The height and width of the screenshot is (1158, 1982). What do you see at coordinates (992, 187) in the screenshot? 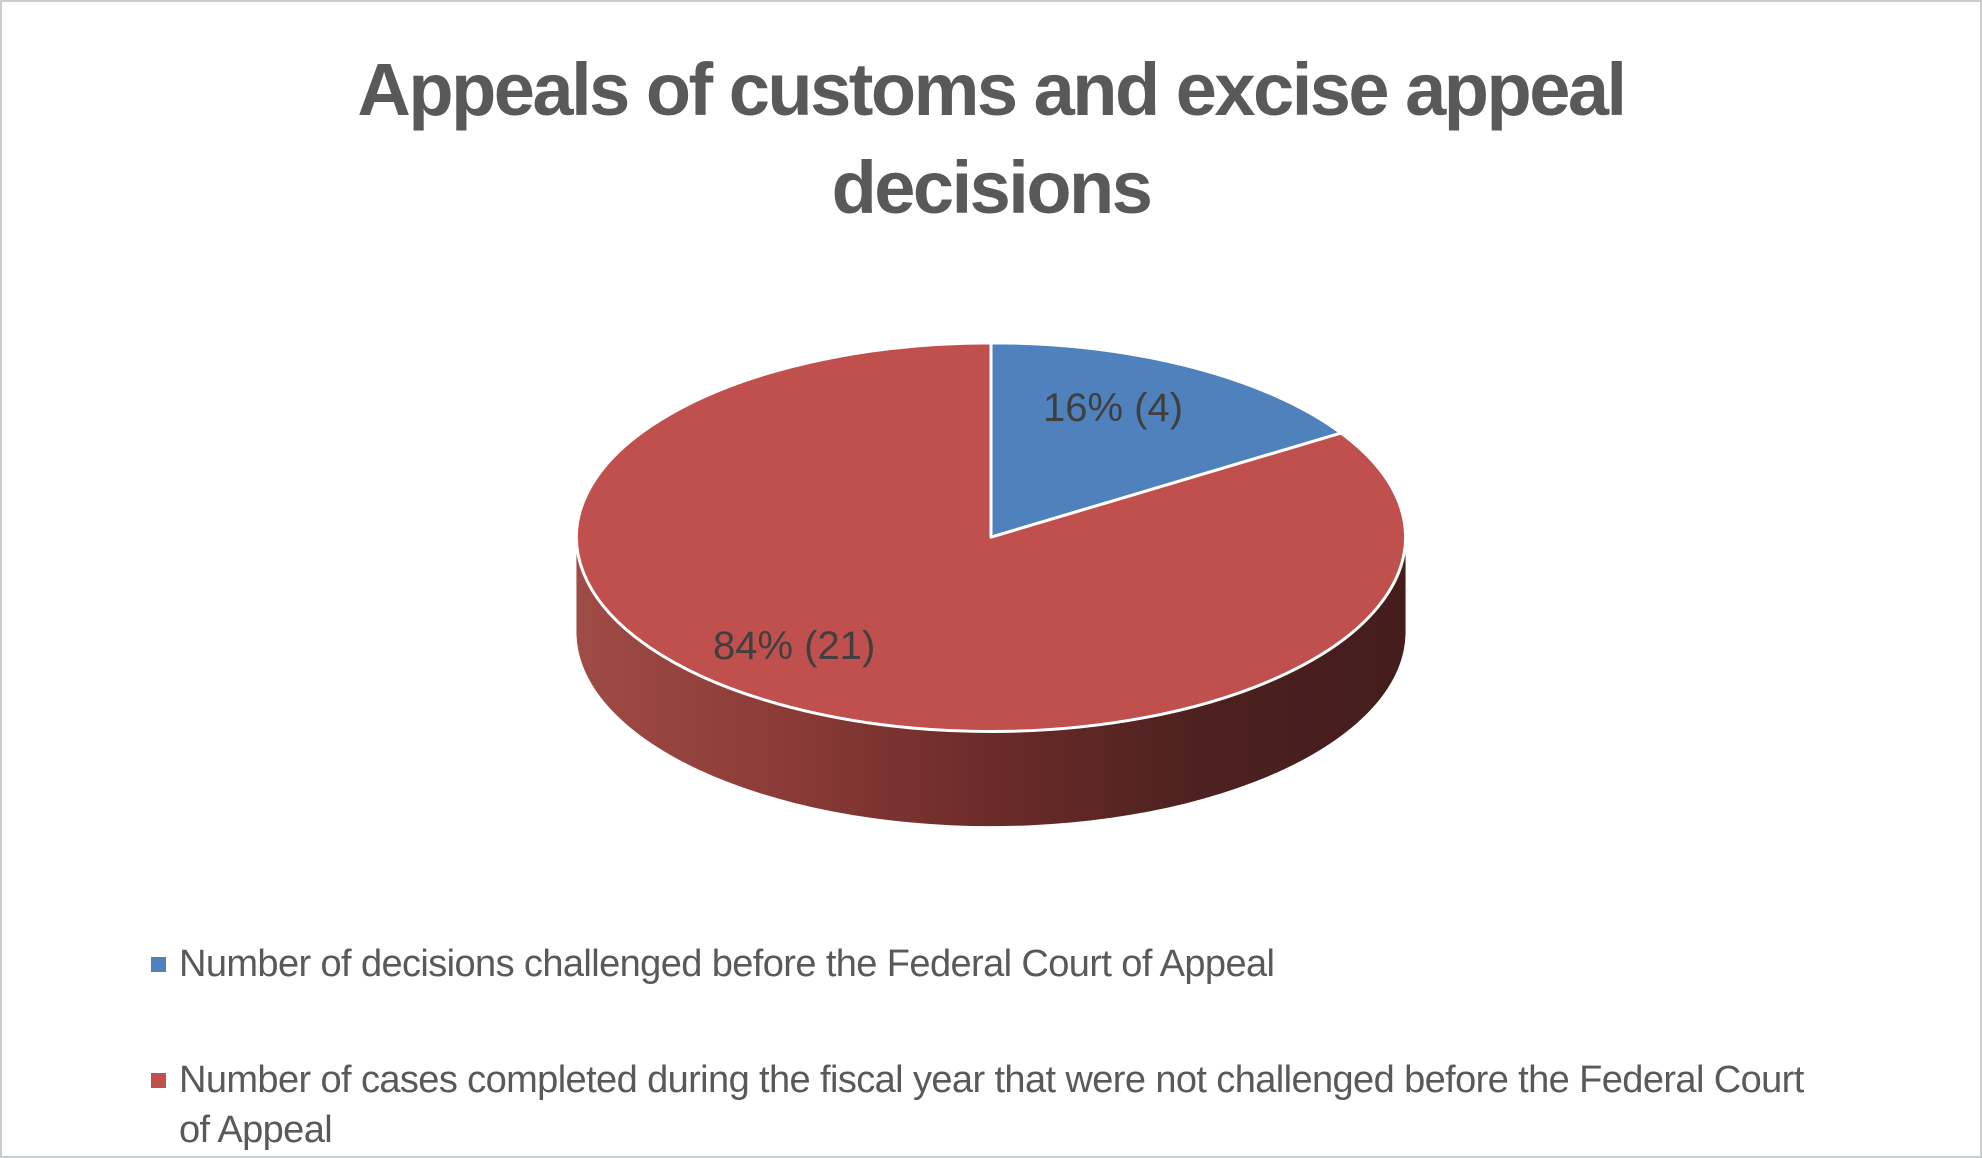
I see `chart-title-line2: decisions` at bounding box center [992, 187].